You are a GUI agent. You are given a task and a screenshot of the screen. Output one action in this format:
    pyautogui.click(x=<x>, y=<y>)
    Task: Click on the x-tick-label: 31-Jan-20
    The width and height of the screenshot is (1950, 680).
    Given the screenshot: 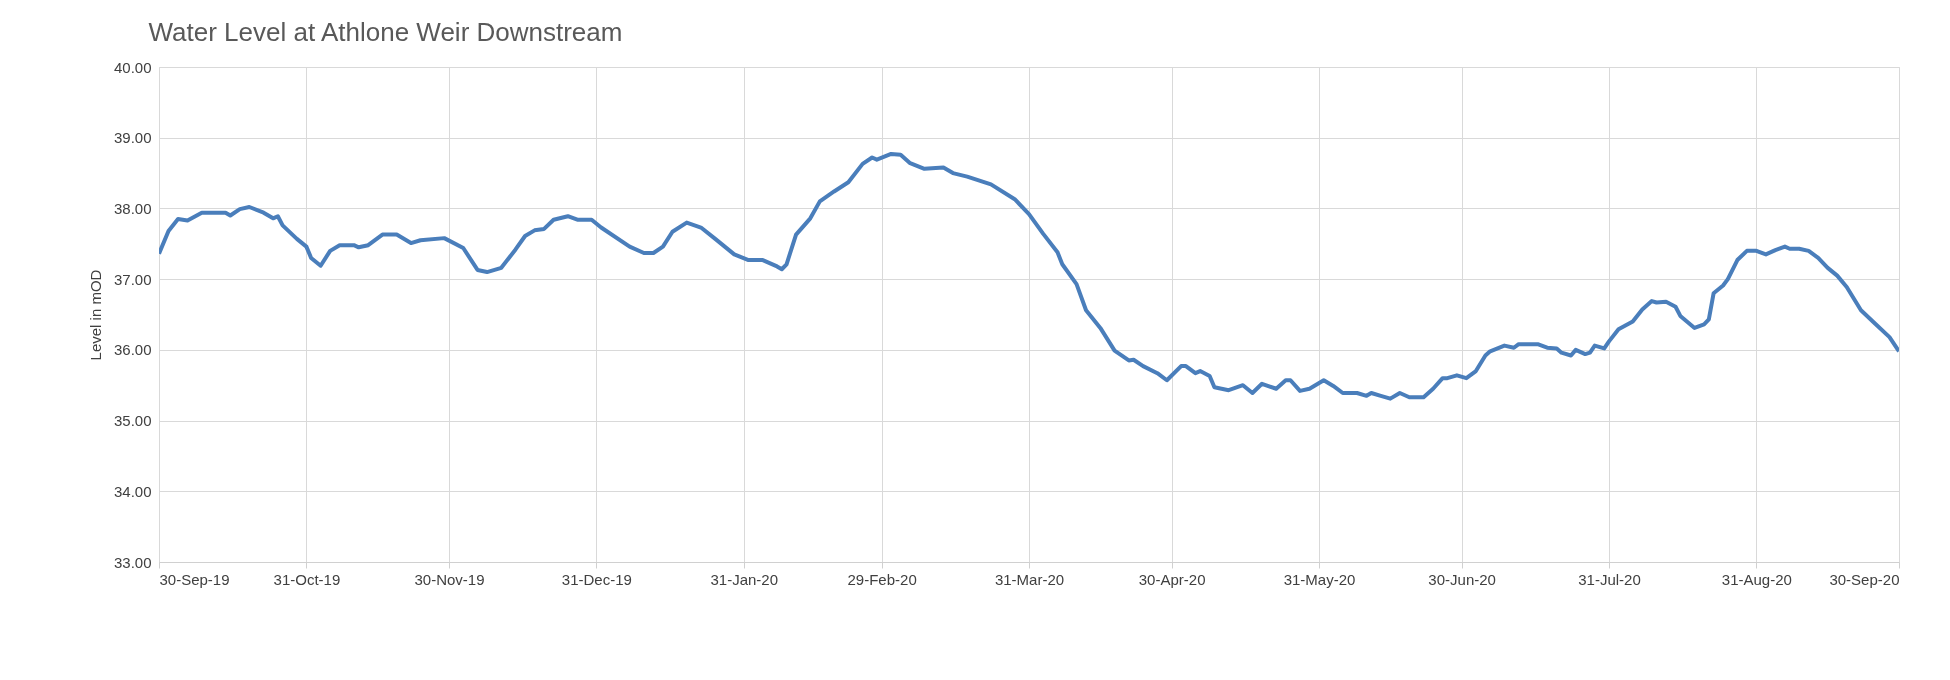 What is the action you would take?
    pyautogui.click(x=744, y=579)
    